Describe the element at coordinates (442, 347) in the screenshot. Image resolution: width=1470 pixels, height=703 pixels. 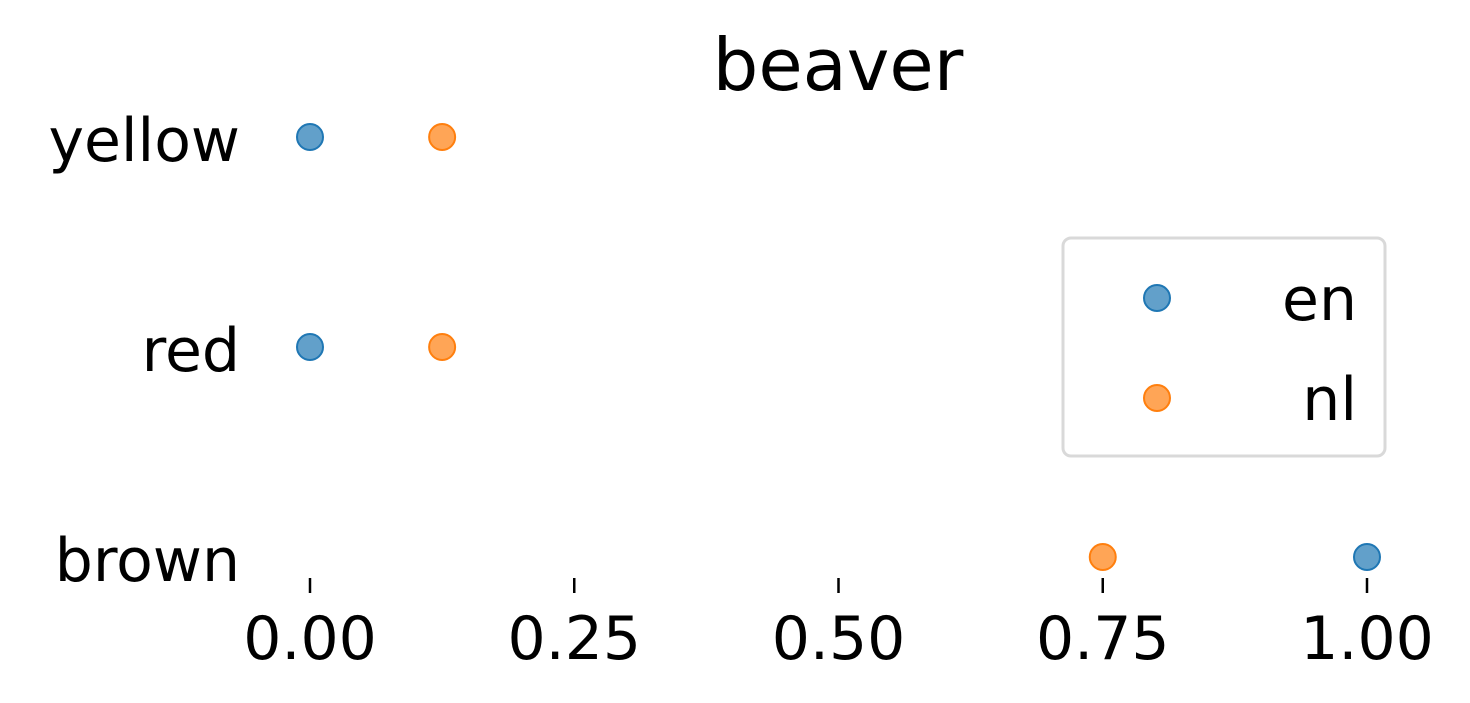
I see `point-nl-red` at that location.